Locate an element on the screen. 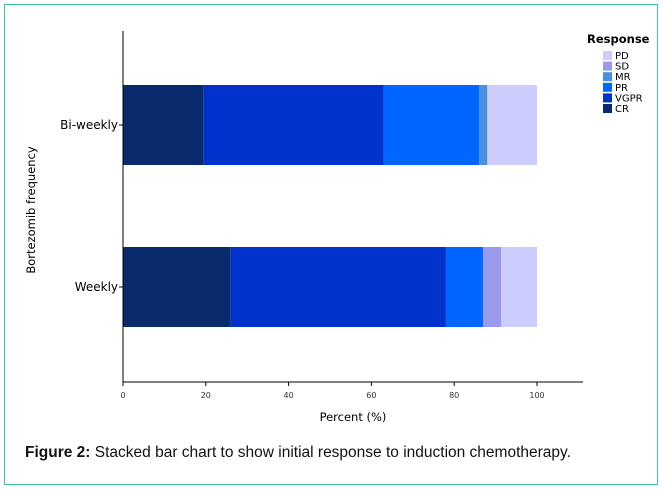  x-ticks-group: 0 20 40 60 80 100 is located at coordinates (332, 391).